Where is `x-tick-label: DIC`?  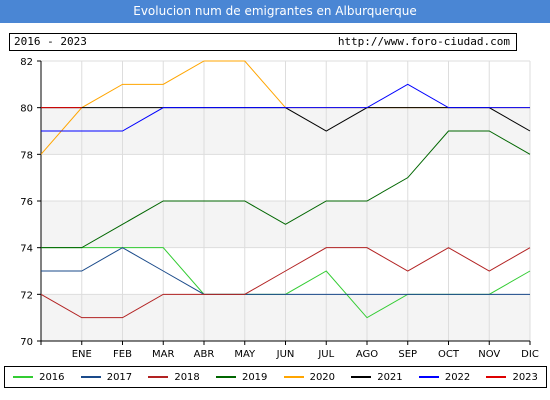 x-tick-label: DIC is located at coordinates (530, 354).